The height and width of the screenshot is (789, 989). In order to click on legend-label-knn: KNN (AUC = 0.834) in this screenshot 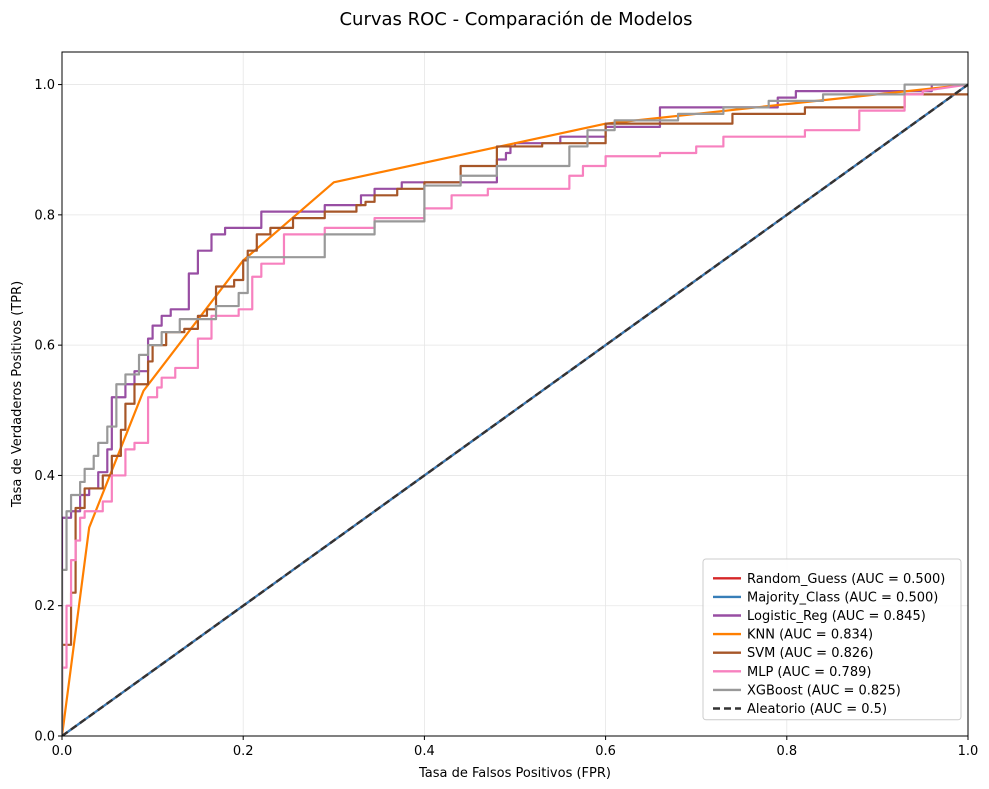, I will do `click(810, 635)`.